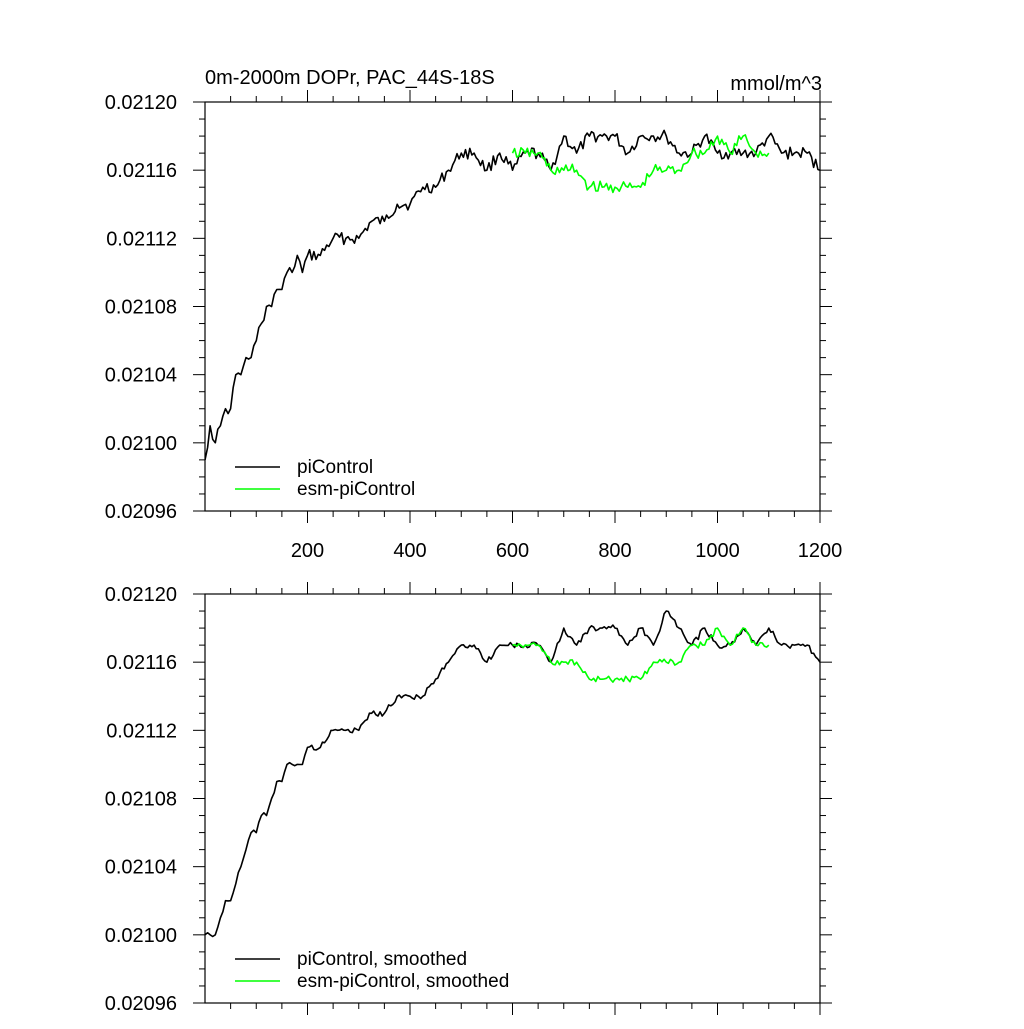 The height and width of the screenshot is (1029, 1024). Describe the element at coordinates (776, 84) in the screenshot. I see `units-label: mmol/m^3` at that location.